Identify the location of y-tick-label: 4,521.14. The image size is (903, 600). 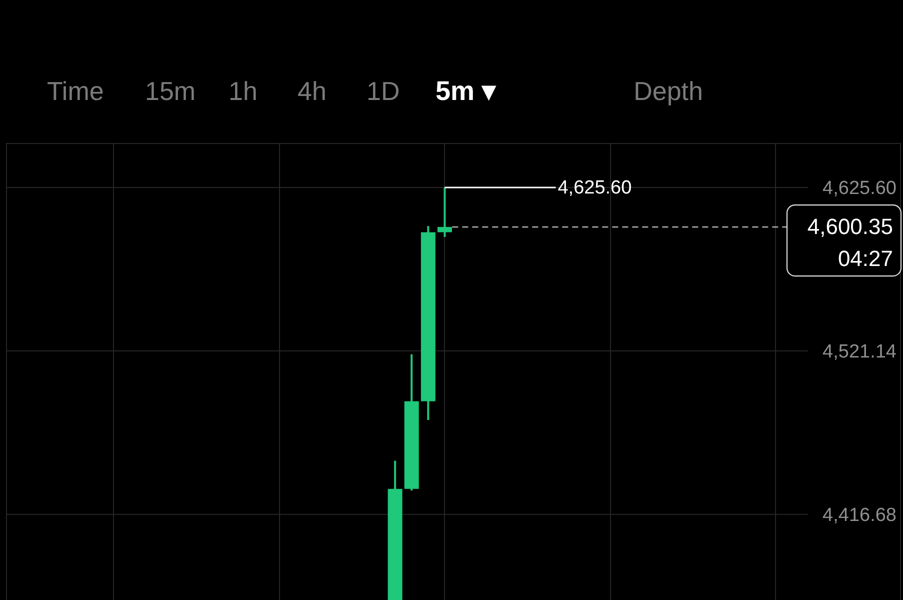
(859, 351).